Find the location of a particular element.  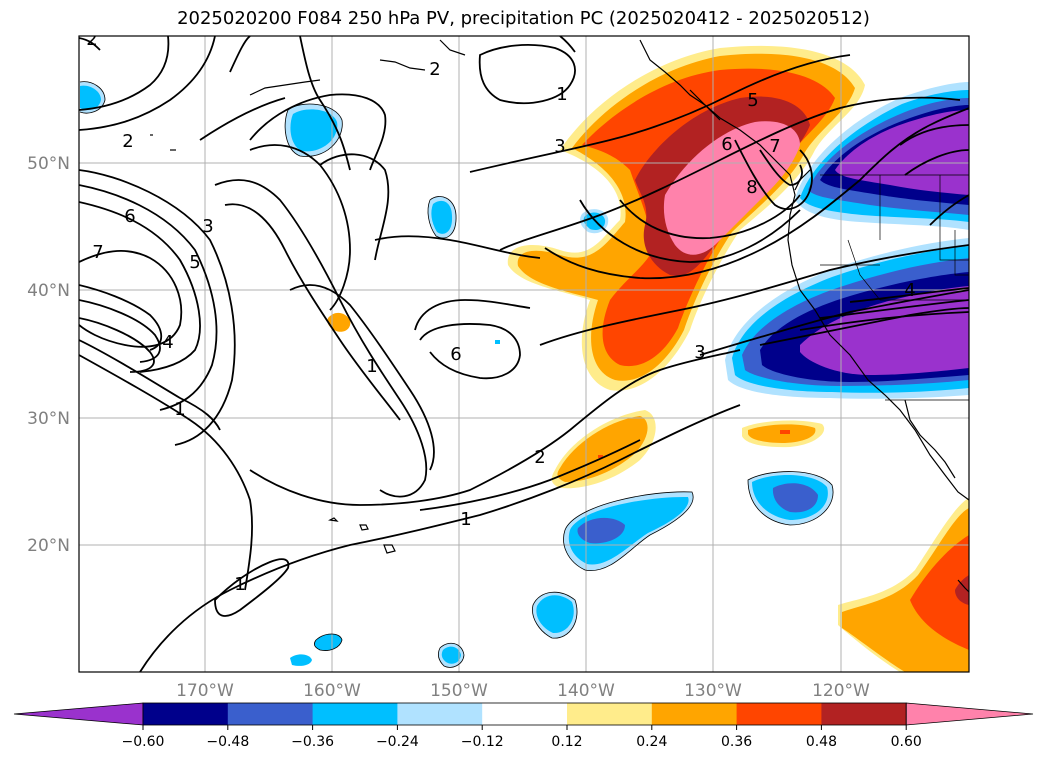

lon-label-120w: 120°W is located at coordinates (841, 691).